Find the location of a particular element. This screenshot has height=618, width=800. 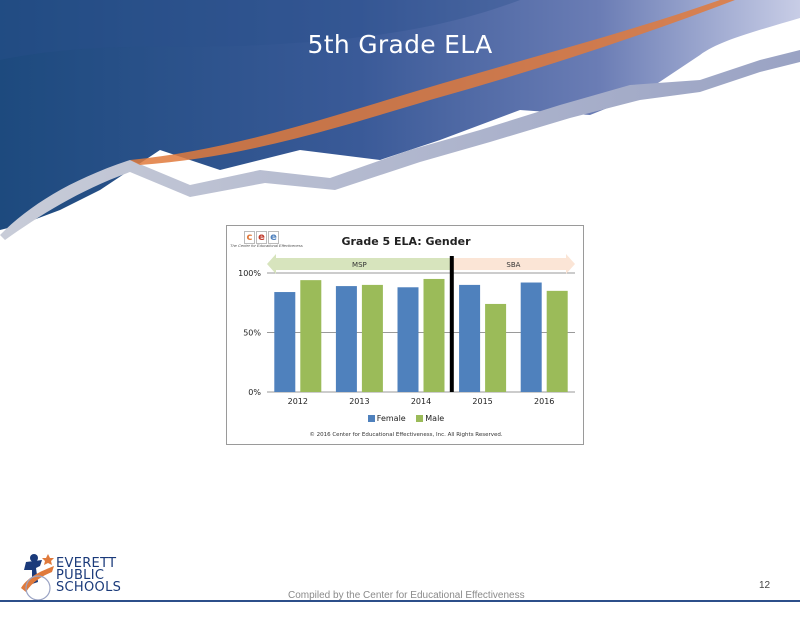

chart-title: Grade 5 ELA: Gender is located at coordinates (406, 241).